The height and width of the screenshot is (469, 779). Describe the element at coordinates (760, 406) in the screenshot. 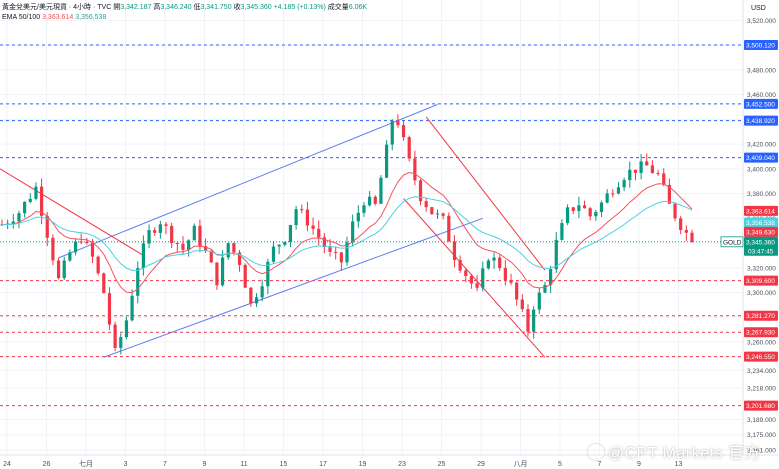

I see `level-price-tag: 3,201.680` at that location.